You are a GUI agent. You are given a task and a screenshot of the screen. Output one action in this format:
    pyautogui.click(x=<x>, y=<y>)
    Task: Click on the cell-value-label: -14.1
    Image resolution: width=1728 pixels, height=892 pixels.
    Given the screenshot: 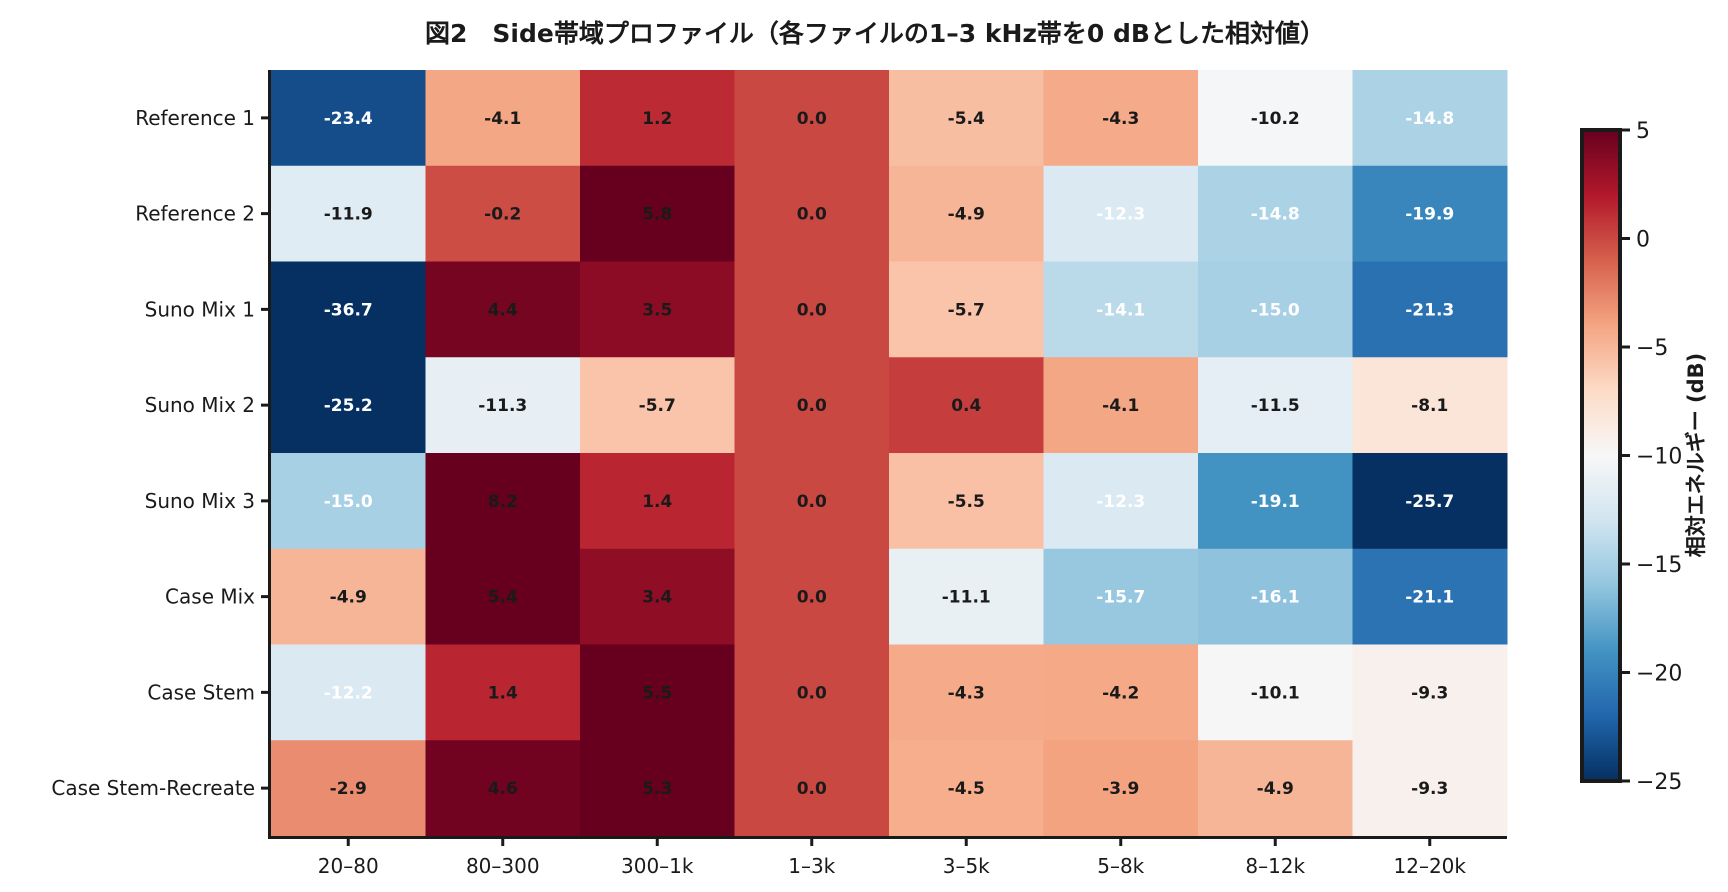 What is the action you would take?
    pyautogui.click(x=1120, y=310)
    